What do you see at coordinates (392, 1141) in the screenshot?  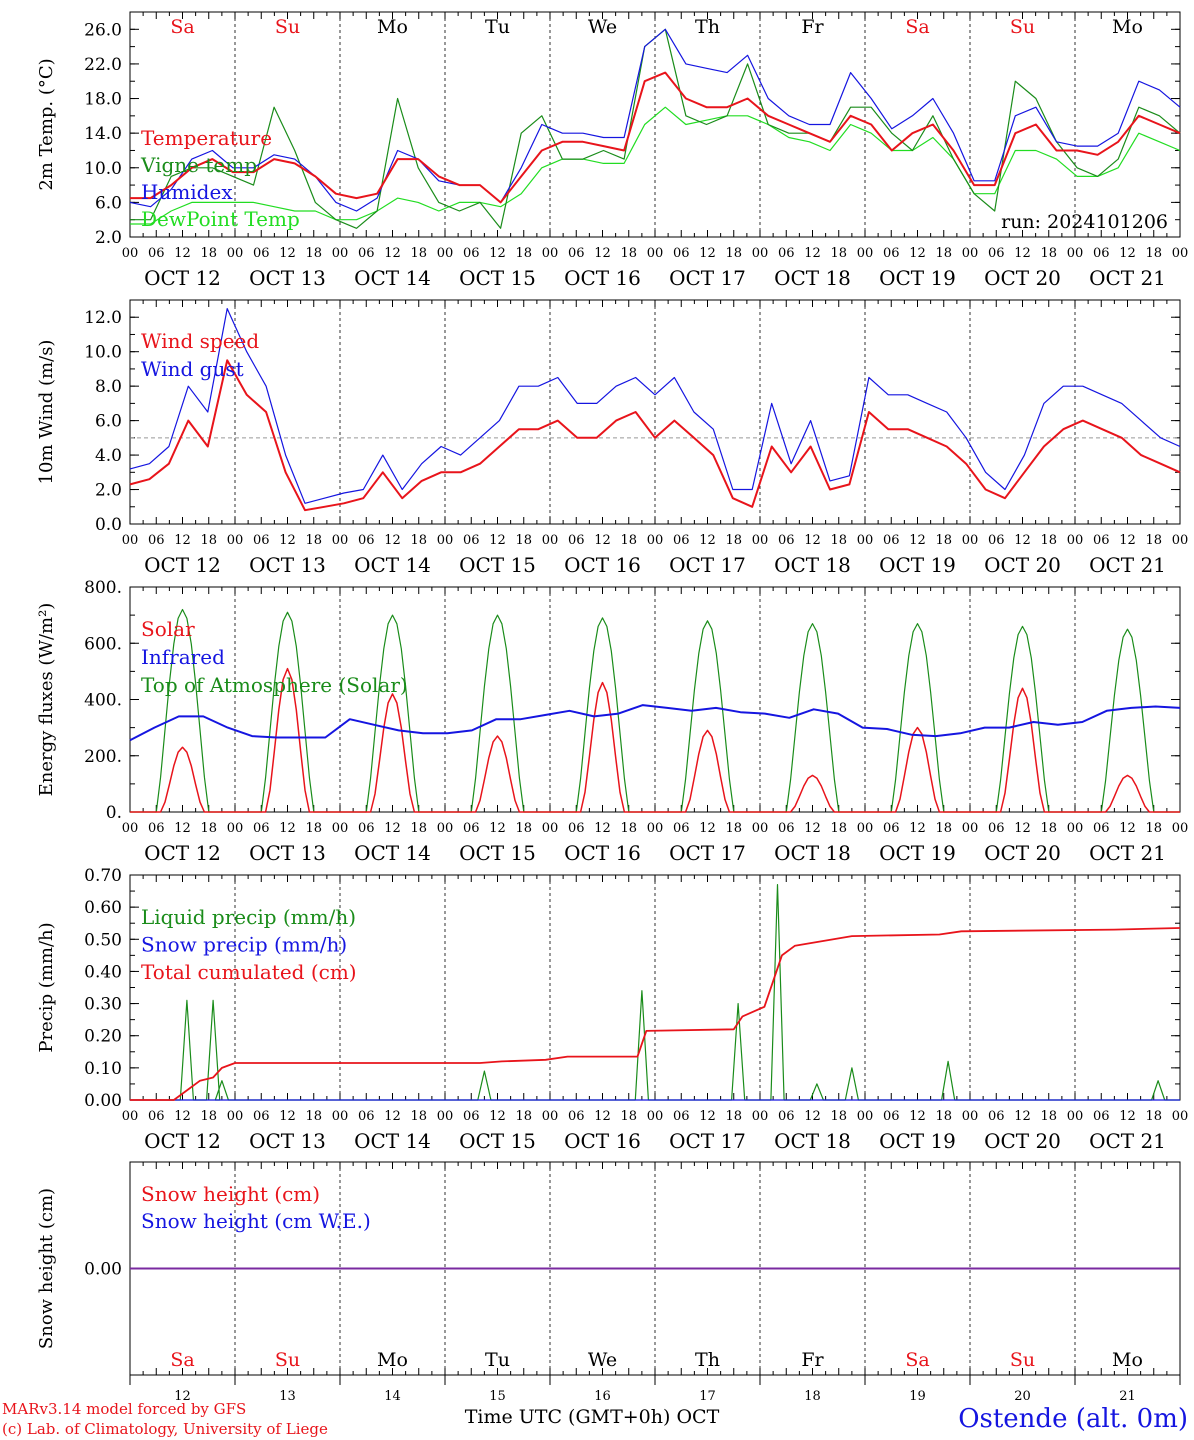 I see `date-label: OCT 14` at bounding box center [392, 1141].